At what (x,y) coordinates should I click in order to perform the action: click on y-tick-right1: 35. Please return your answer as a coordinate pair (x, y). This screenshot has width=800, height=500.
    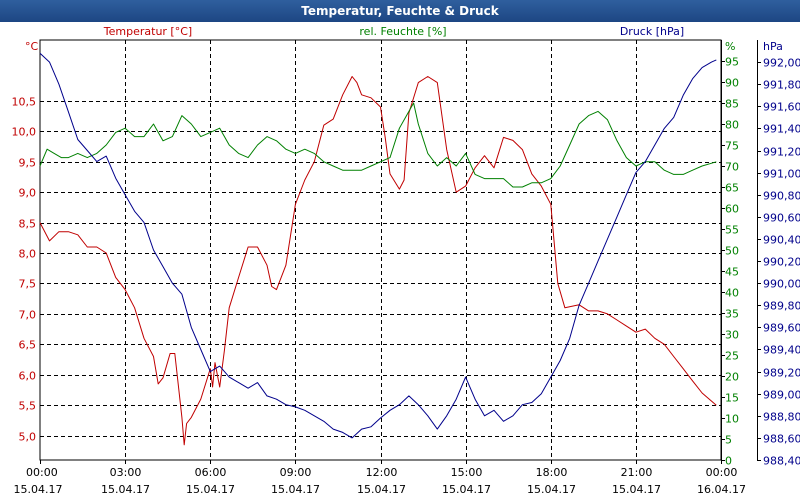
    Looking at the image, I should click on (732, 314).